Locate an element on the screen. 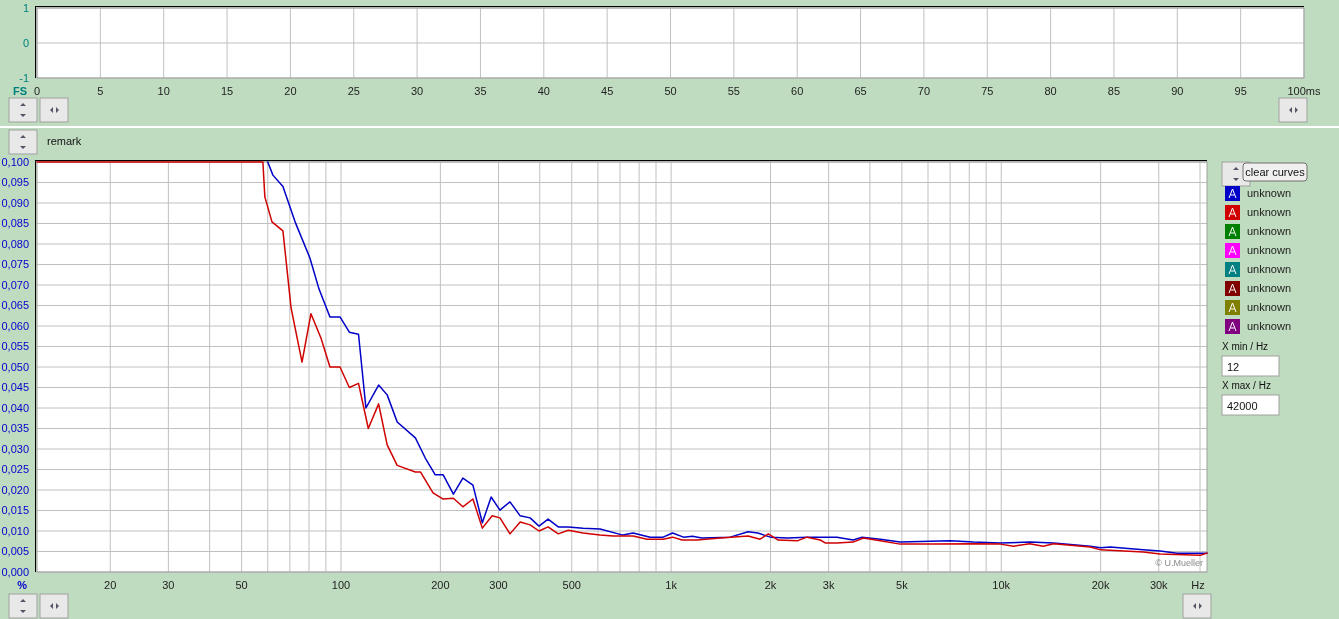 The height and width of the screenshot is (619, 1339). x-tick-label: 70 is located at coordinates (924, 91).